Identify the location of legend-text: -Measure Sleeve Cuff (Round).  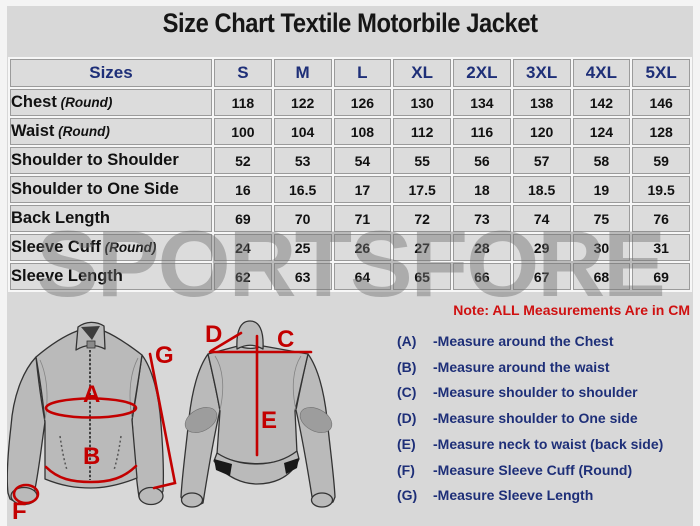
(533, 469).